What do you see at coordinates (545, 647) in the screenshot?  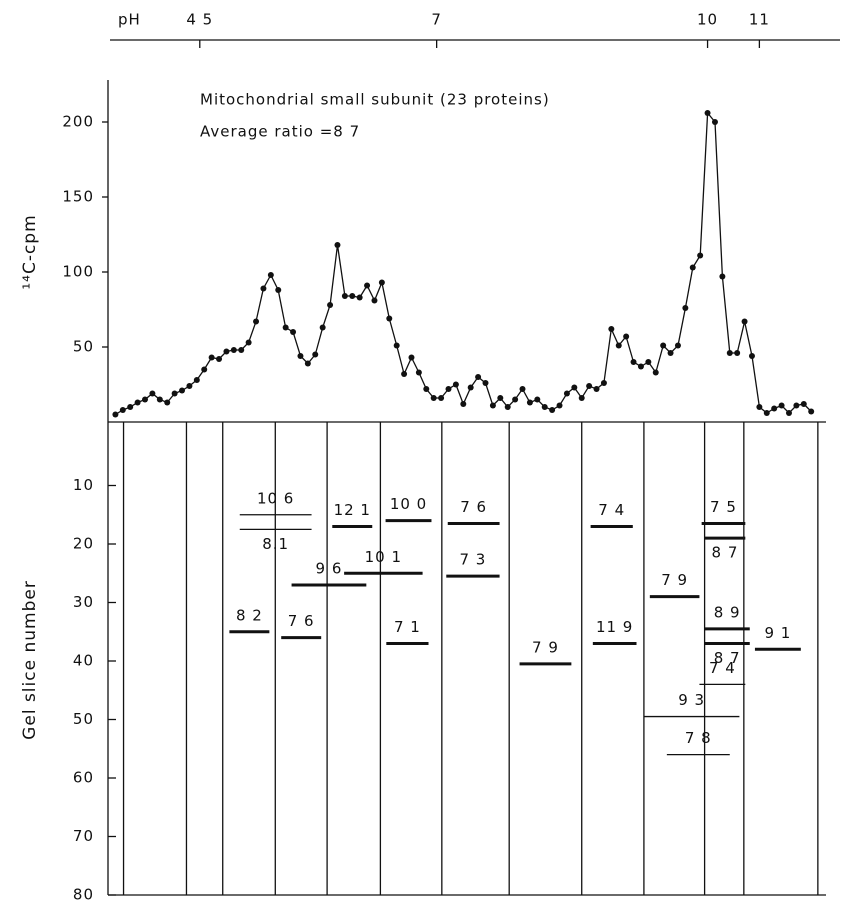 I see `spot-label: 7 9` at bounding box center [545, 647].